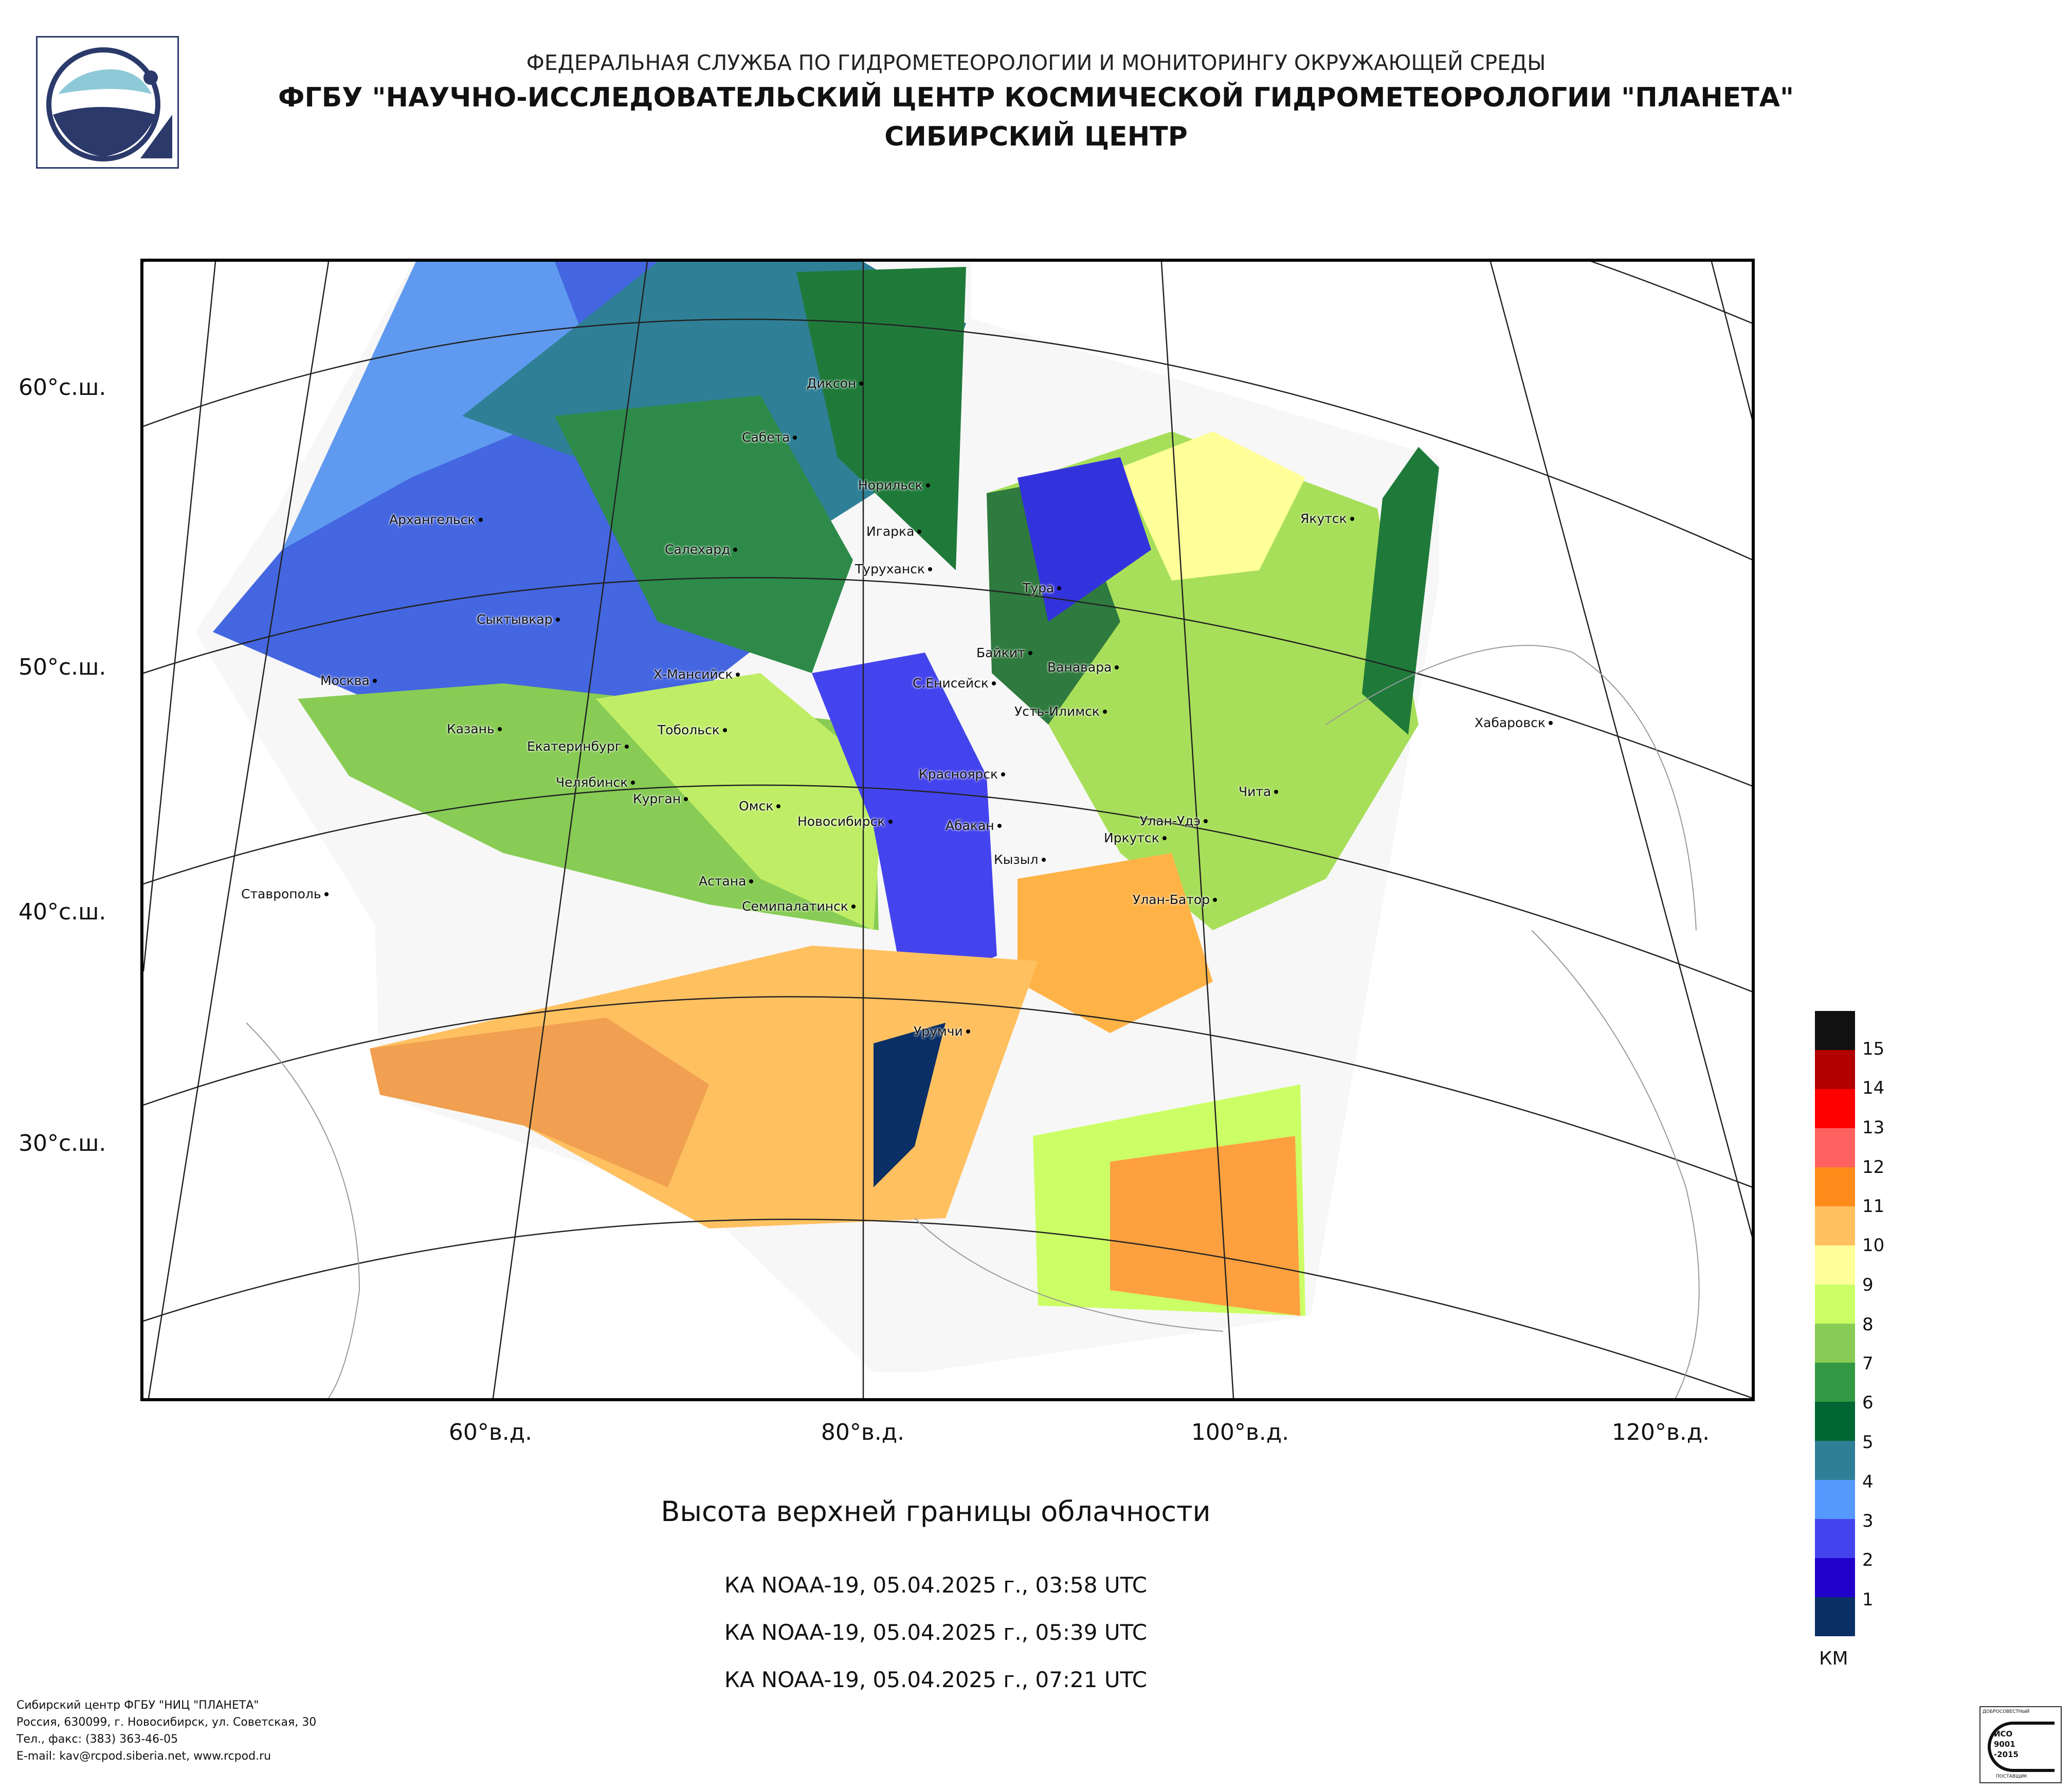 The height and width of the screenshot is (1791, 2072). What do you see at coordinates (1135, 837) in the screenshot?
I see `city-label: Иркутск` at bounding box center [1135, 837].